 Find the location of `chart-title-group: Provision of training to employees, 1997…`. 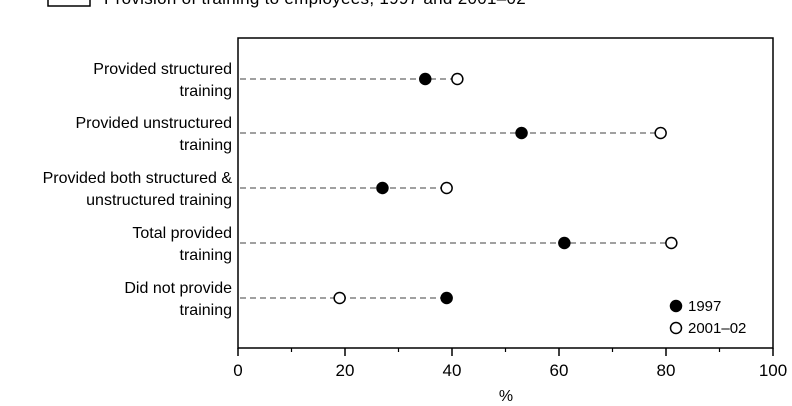

chart-title-group: Provision of training to employees, 1997… is located at coordinates (286, 4).